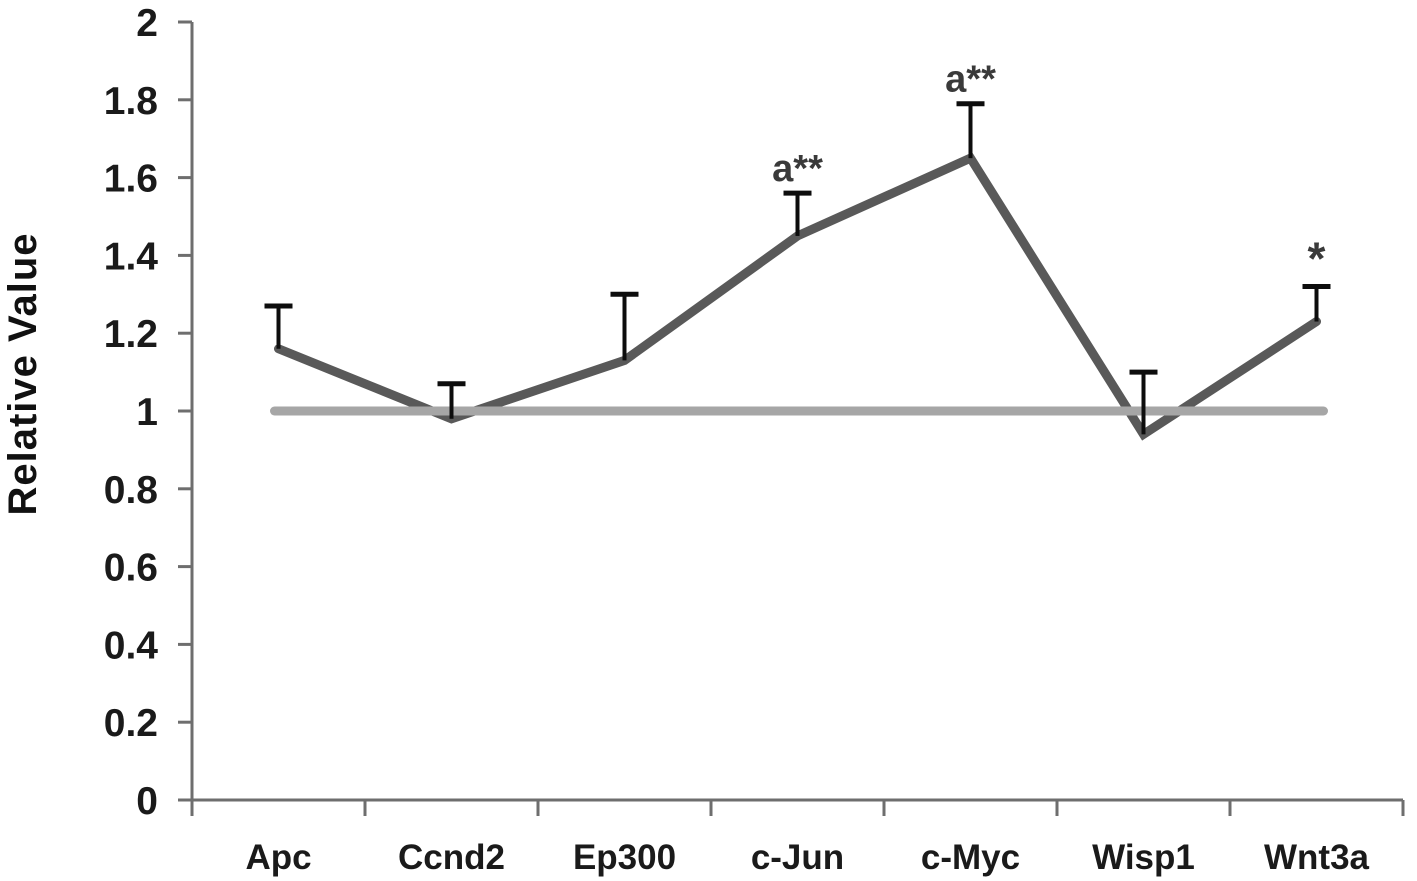 This screenshot has height=881, width=1417. What do you see at coordinates (131, 256) in the screenshot?
I see `y-tick-label: 1.4` at bounding box center [131, 256].